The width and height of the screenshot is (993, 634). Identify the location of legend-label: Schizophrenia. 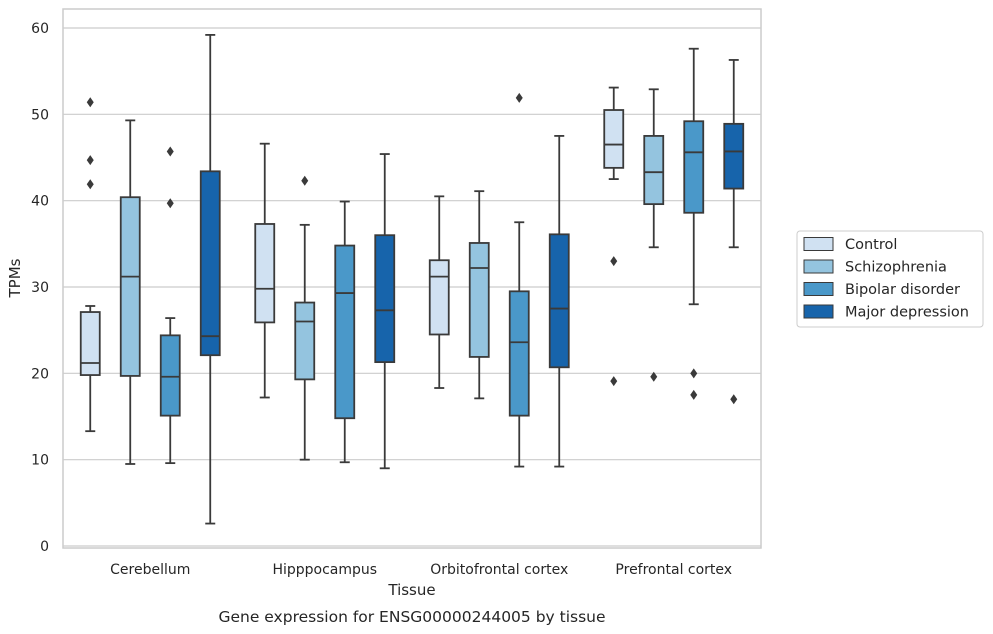
(896, 268).